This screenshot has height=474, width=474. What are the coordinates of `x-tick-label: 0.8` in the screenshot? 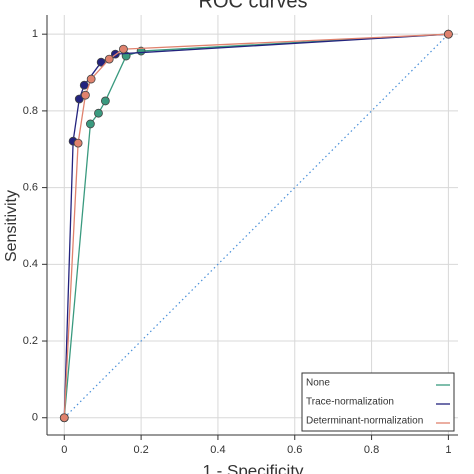 It's located at (371, 450).